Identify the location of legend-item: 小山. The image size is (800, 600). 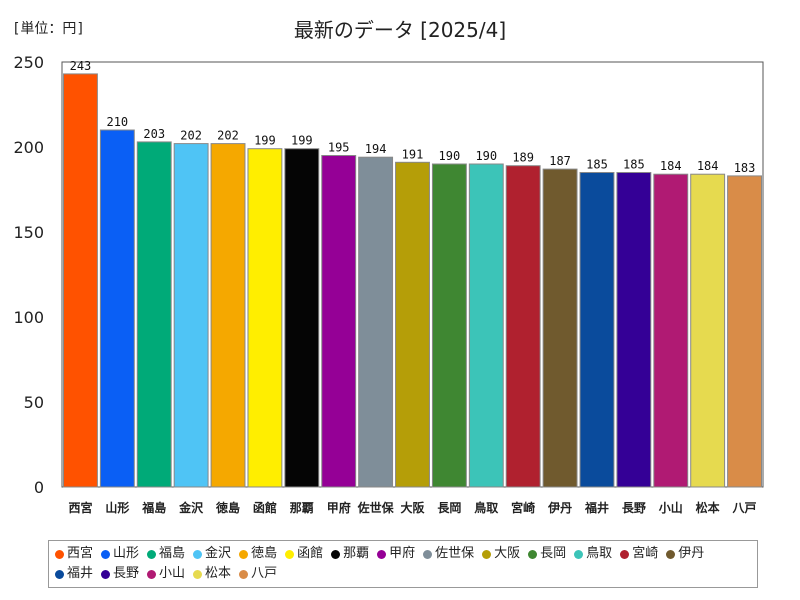
(166, 574).